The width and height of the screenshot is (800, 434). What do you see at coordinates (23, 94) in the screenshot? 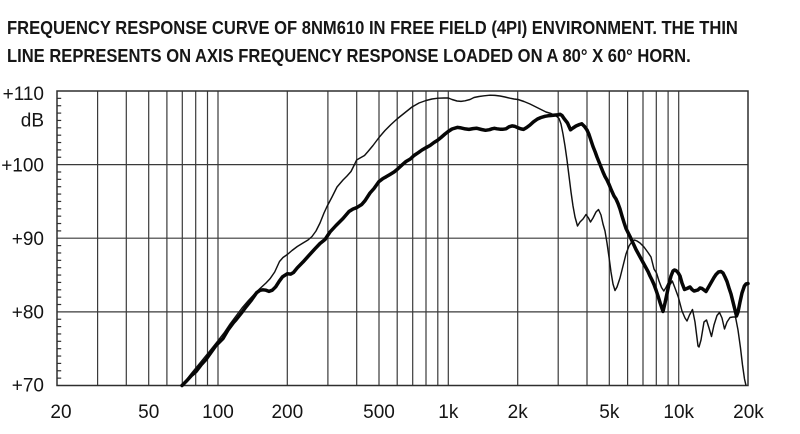
I see `svg-text: +110` at bounding box center [23, 94].